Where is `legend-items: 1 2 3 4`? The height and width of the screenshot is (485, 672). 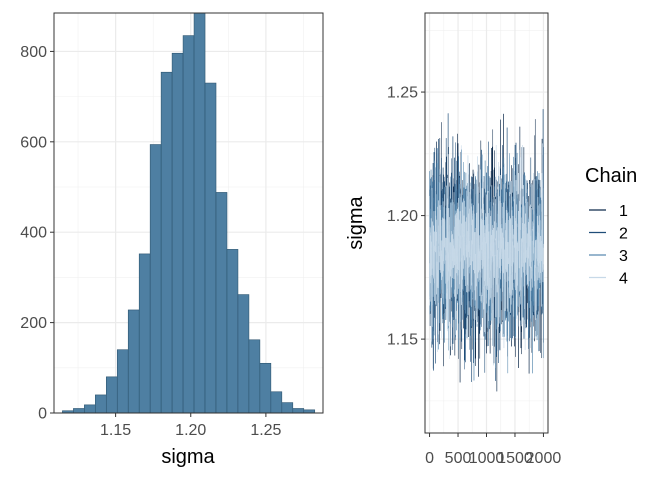 legend-items: 1 2 3 4 is located at coordinates (608, 245).